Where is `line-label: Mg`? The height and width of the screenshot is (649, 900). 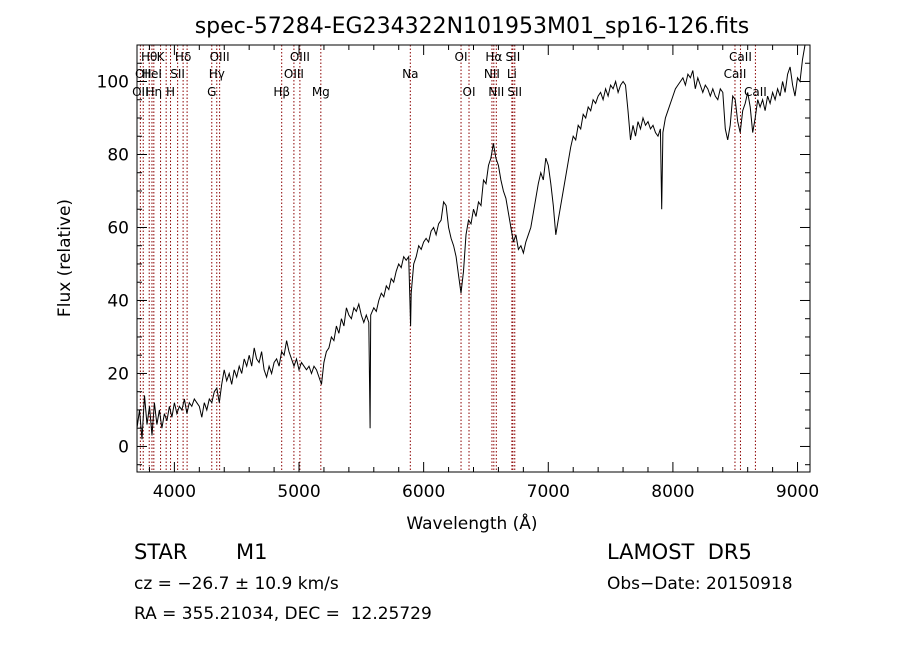
line-label: Mg is located at coordinates (321, 92).